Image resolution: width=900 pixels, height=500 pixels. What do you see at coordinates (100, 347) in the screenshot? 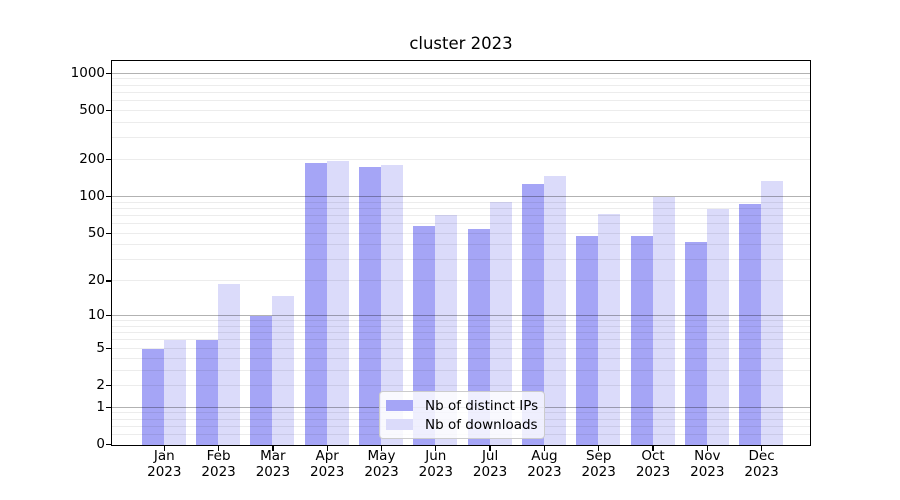
I see `y-tick-label: 5` at bounding box center [100, 347].